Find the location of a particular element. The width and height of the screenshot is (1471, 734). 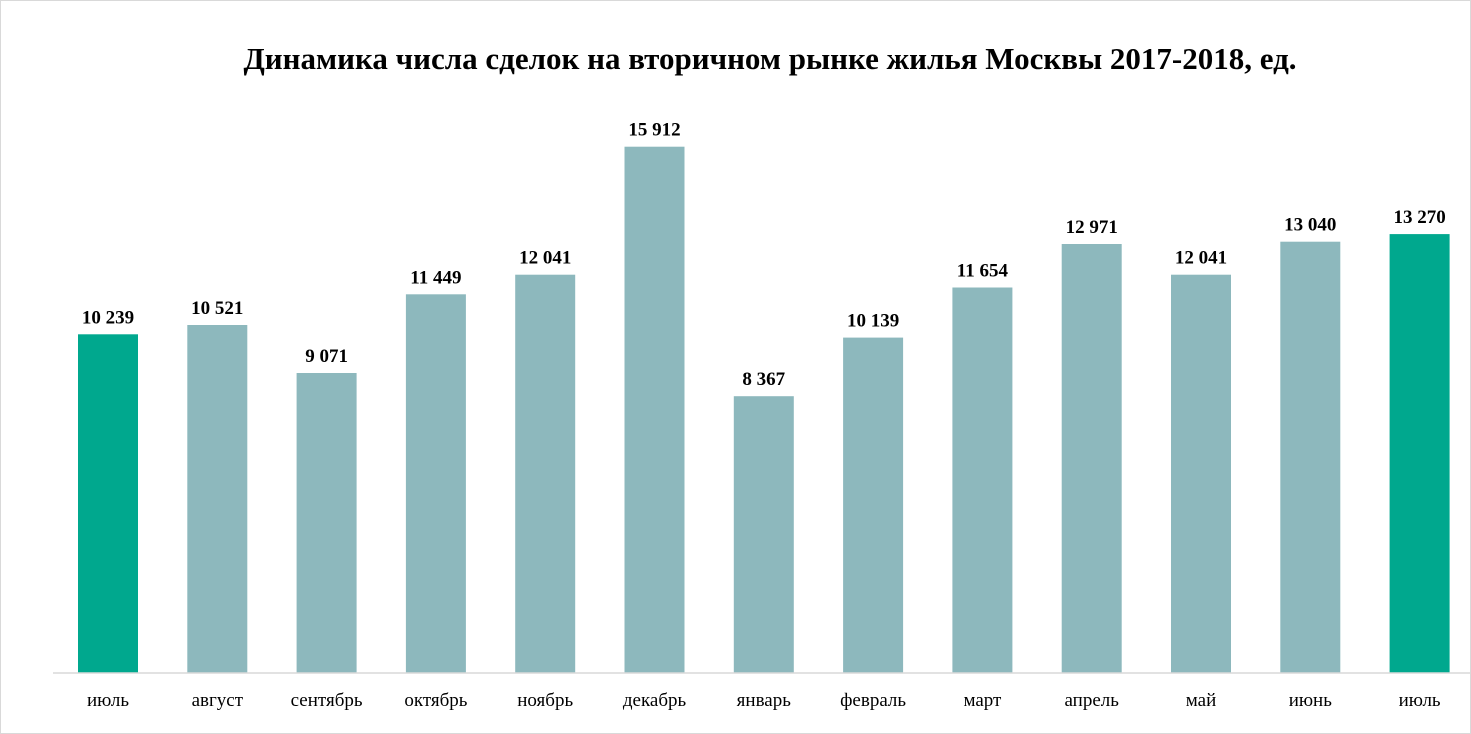

data-label-3: 11 449 is located at coordinates (435, 277).